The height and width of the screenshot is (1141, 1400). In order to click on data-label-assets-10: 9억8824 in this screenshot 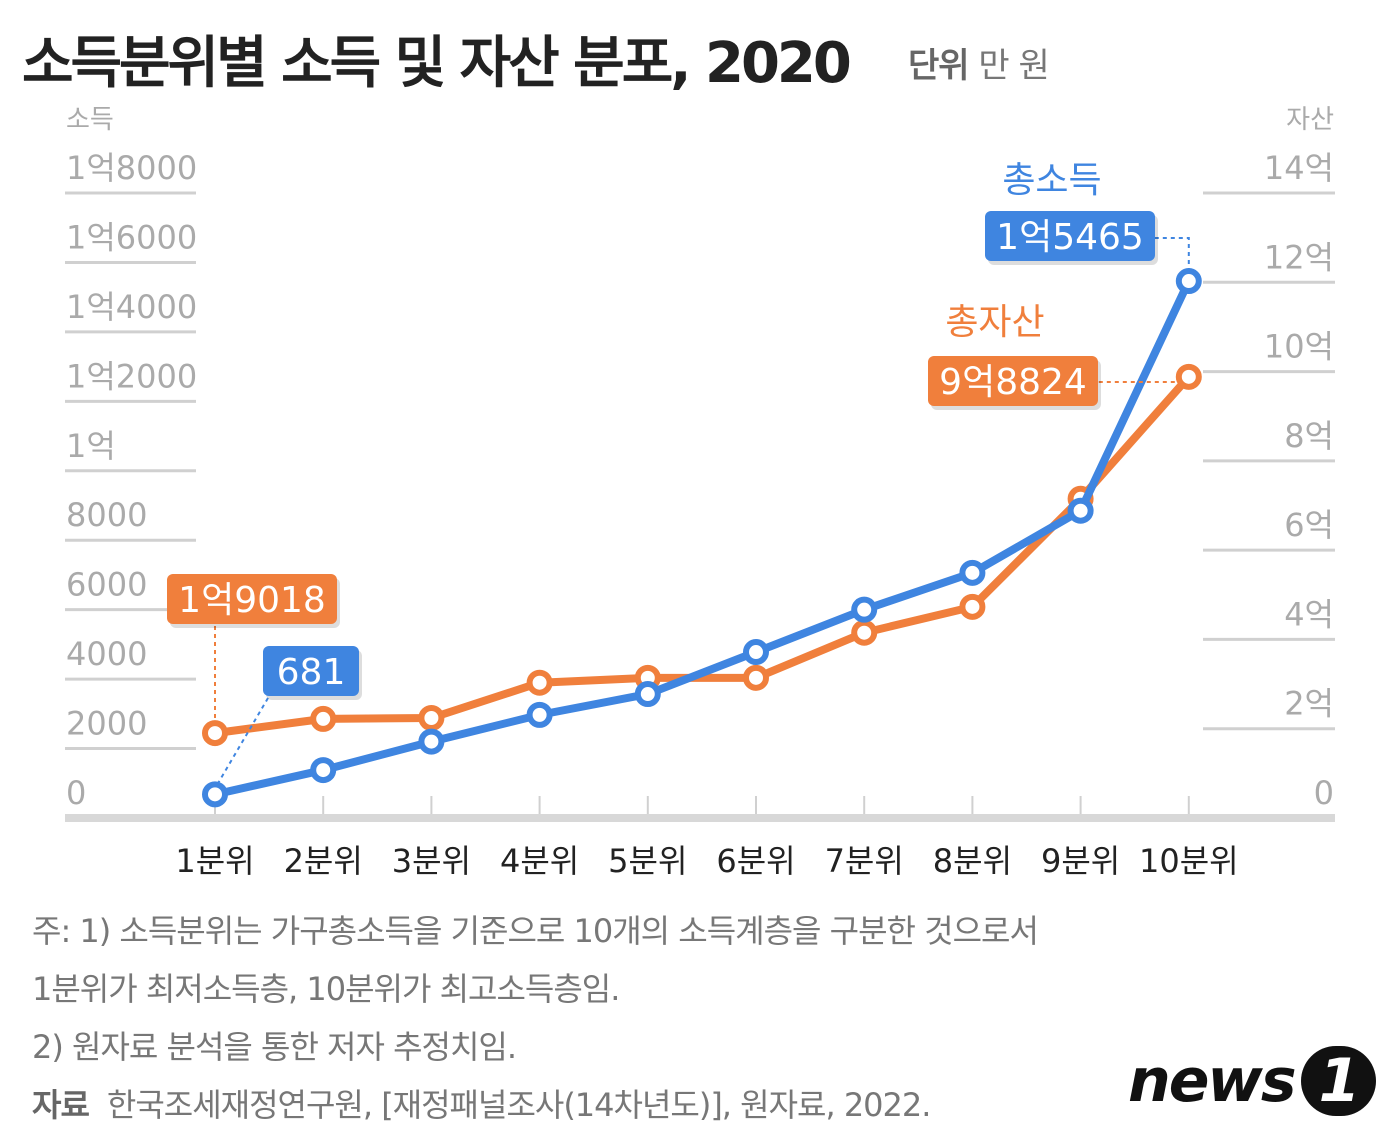, I will do `click(1013, 382)`.